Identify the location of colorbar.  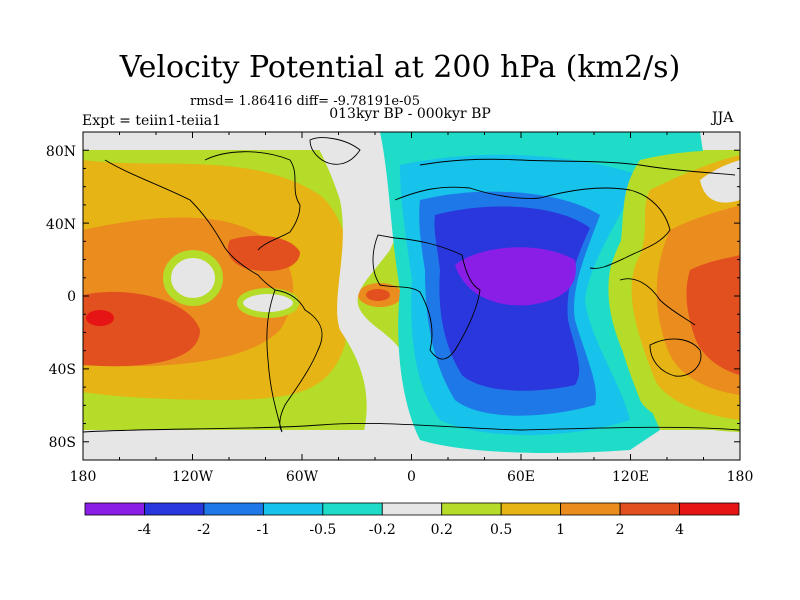
(412, 509).